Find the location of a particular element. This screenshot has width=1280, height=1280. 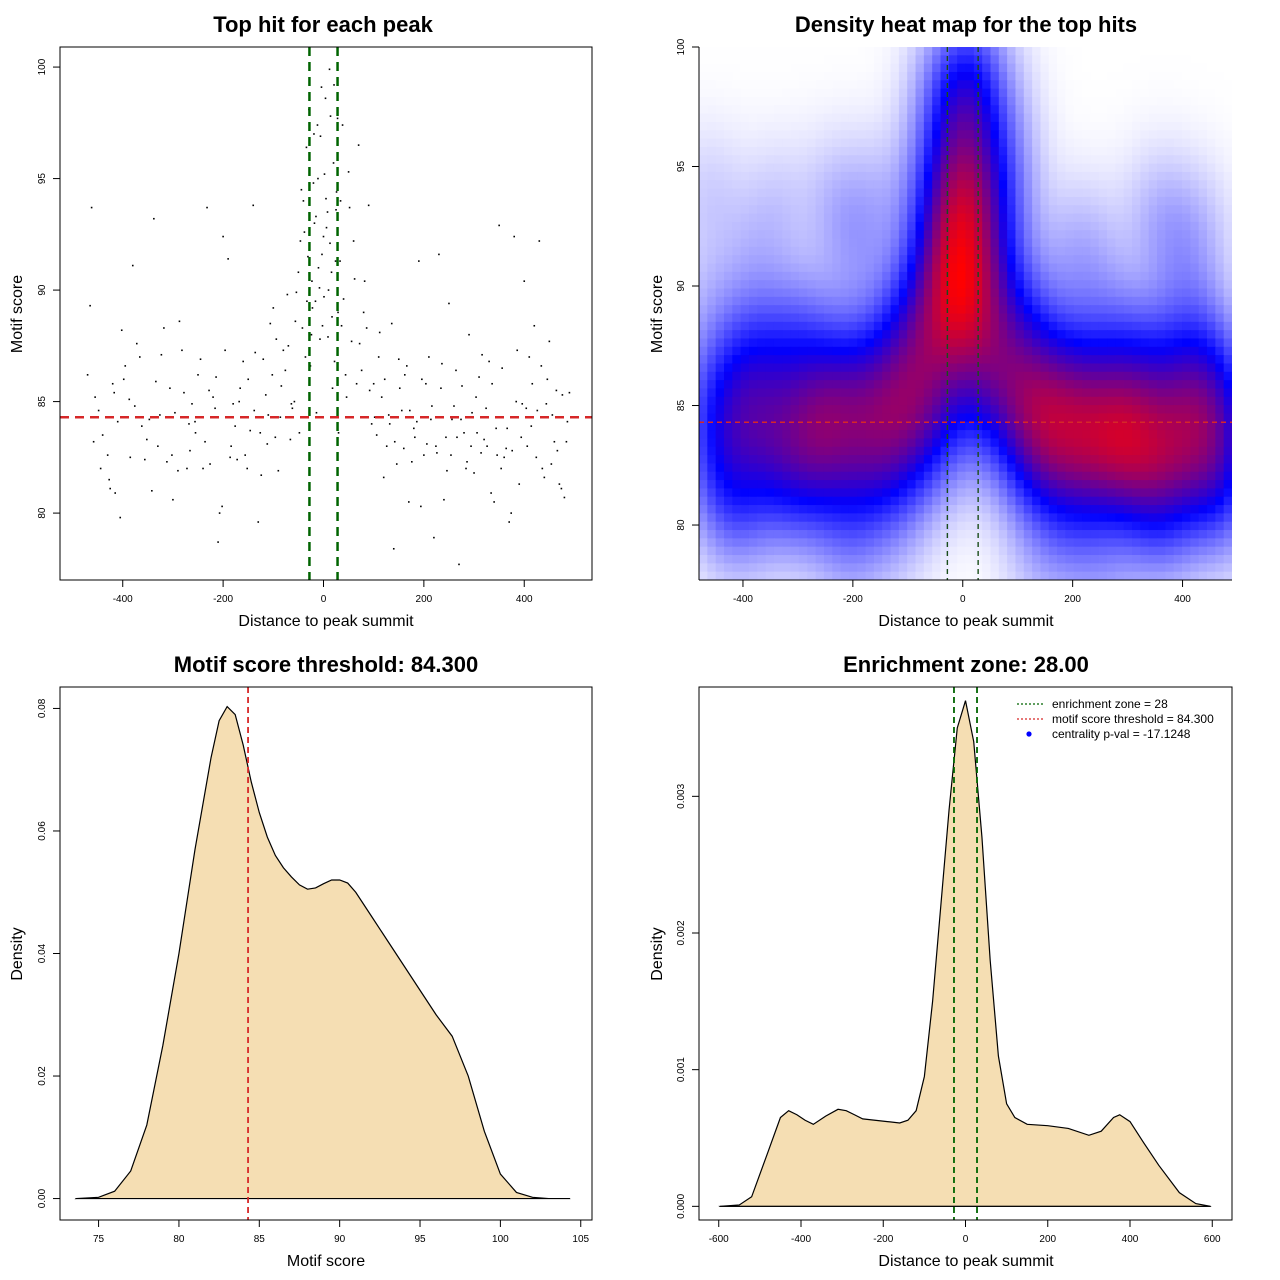

legend-swatch-centrality is located at coordinates (1029, 734).